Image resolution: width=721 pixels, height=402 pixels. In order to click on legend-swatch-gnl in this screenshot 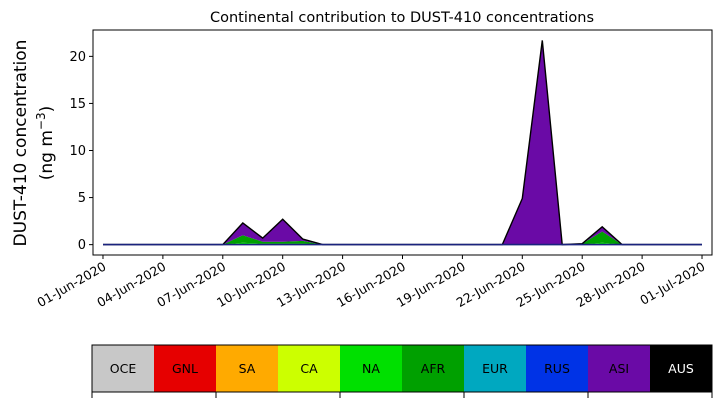, I will do `click(185, 368)`.